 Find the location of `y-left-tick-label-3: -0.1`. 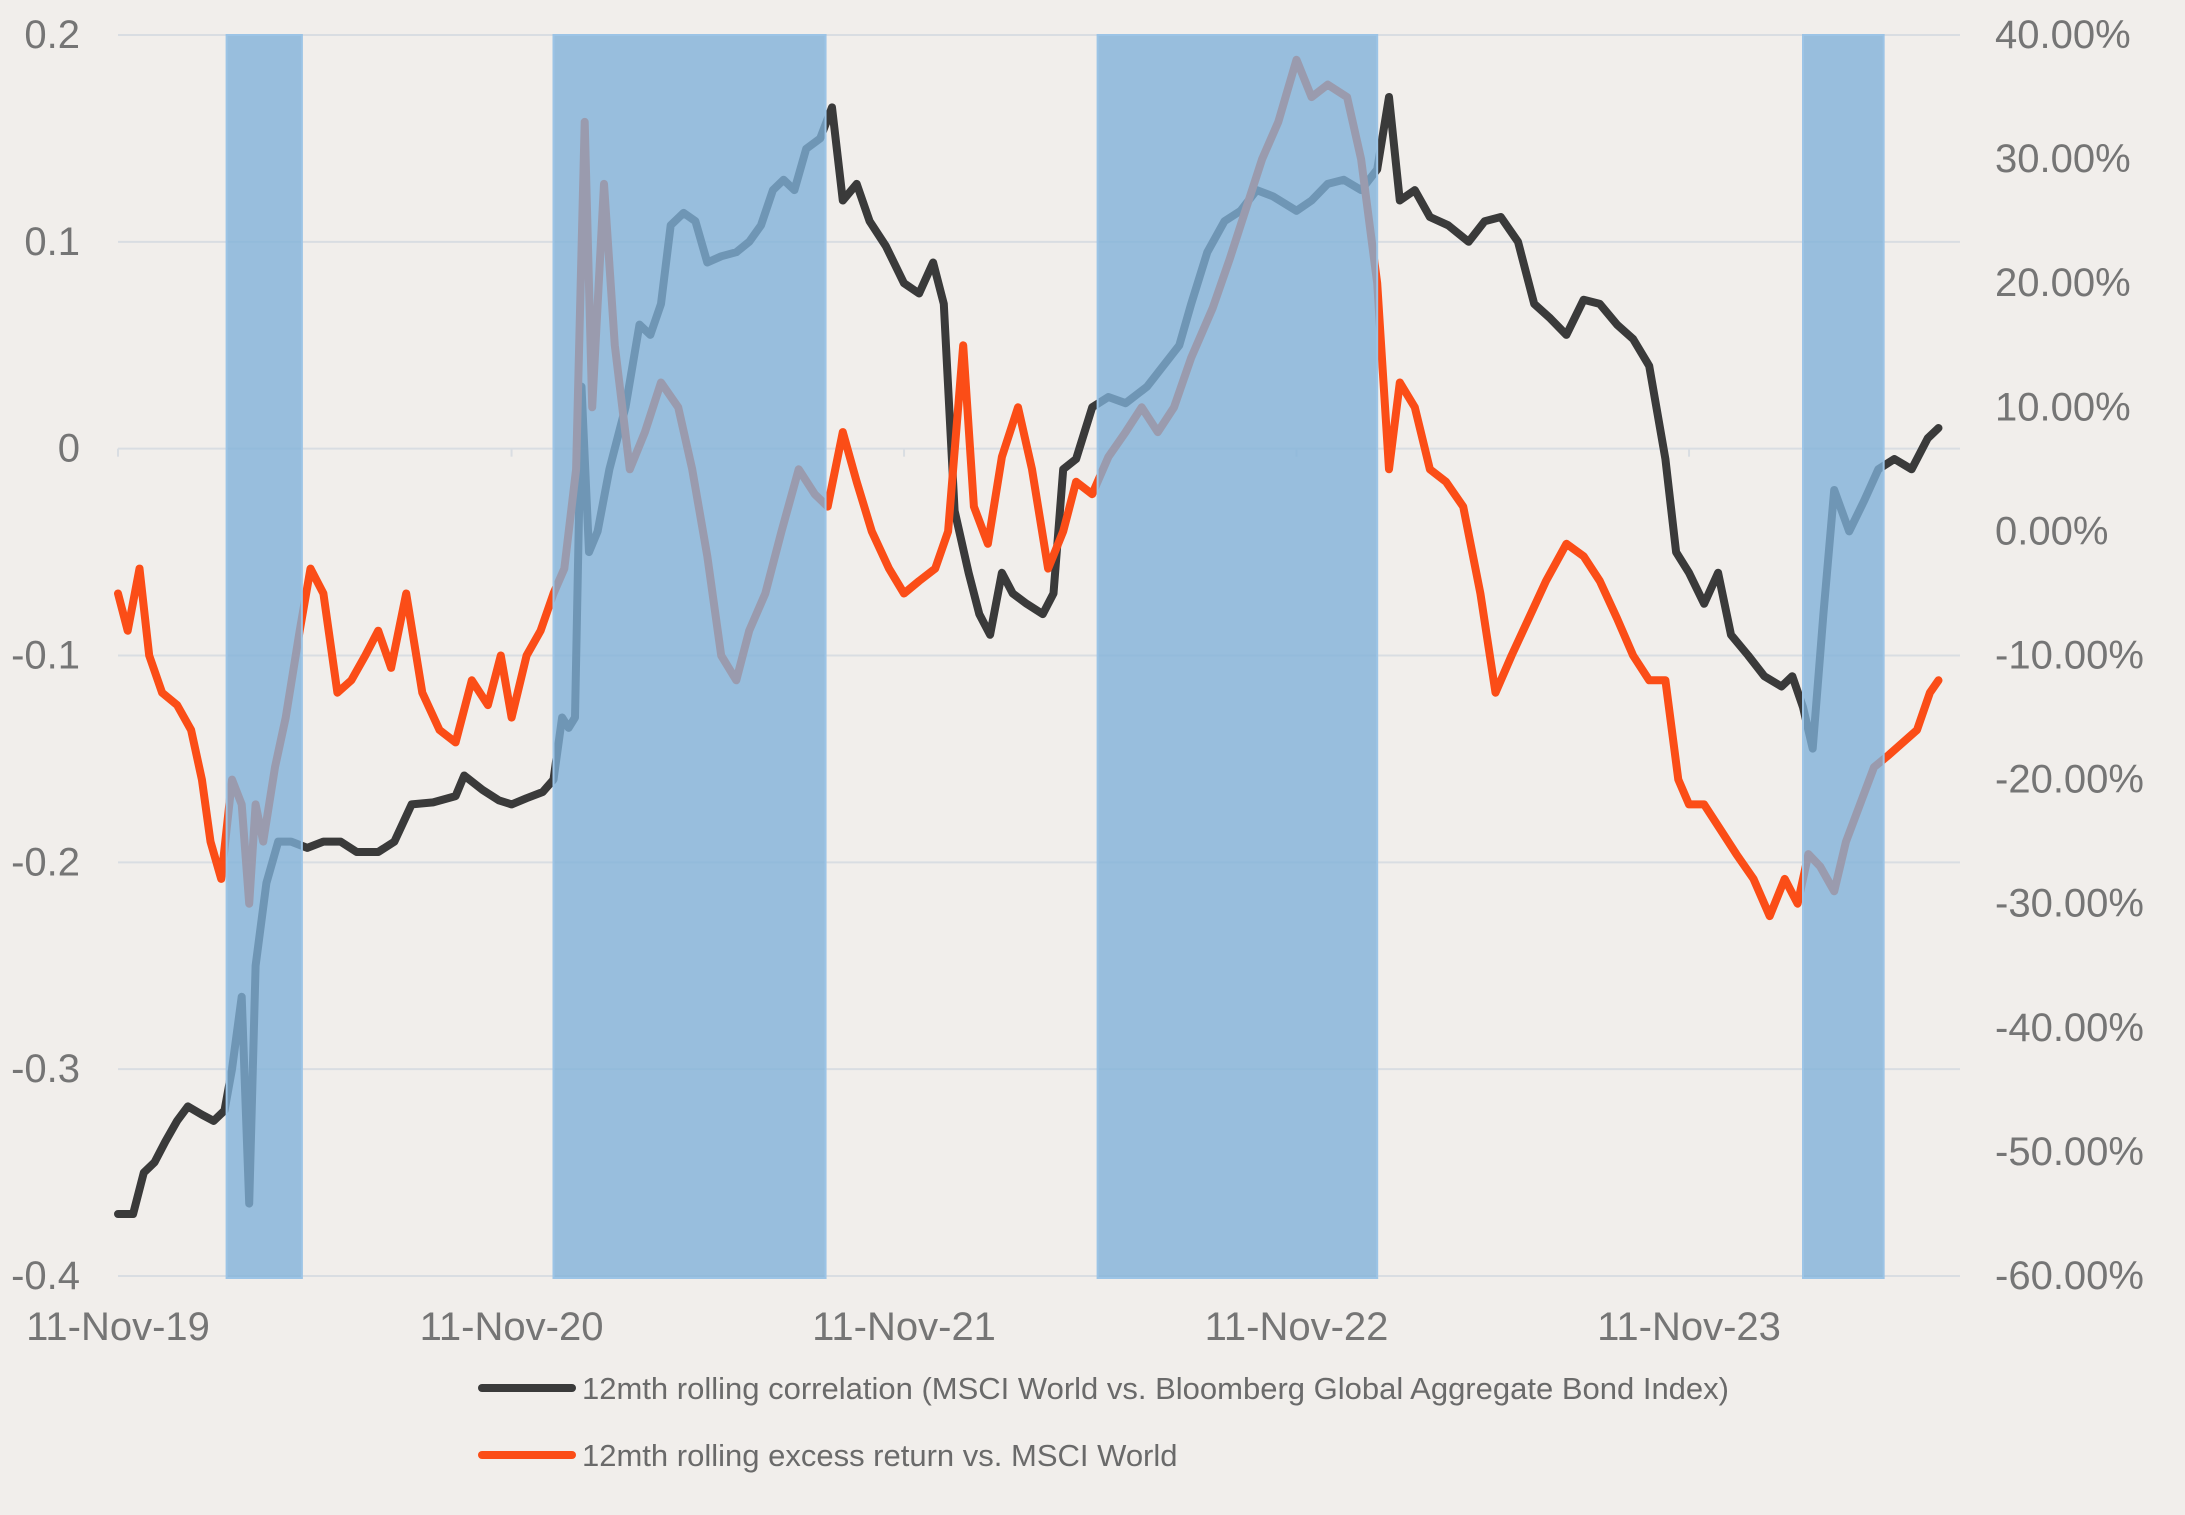

y-left-tick-label-3: -0.1 is located at coordinates (45, 656).